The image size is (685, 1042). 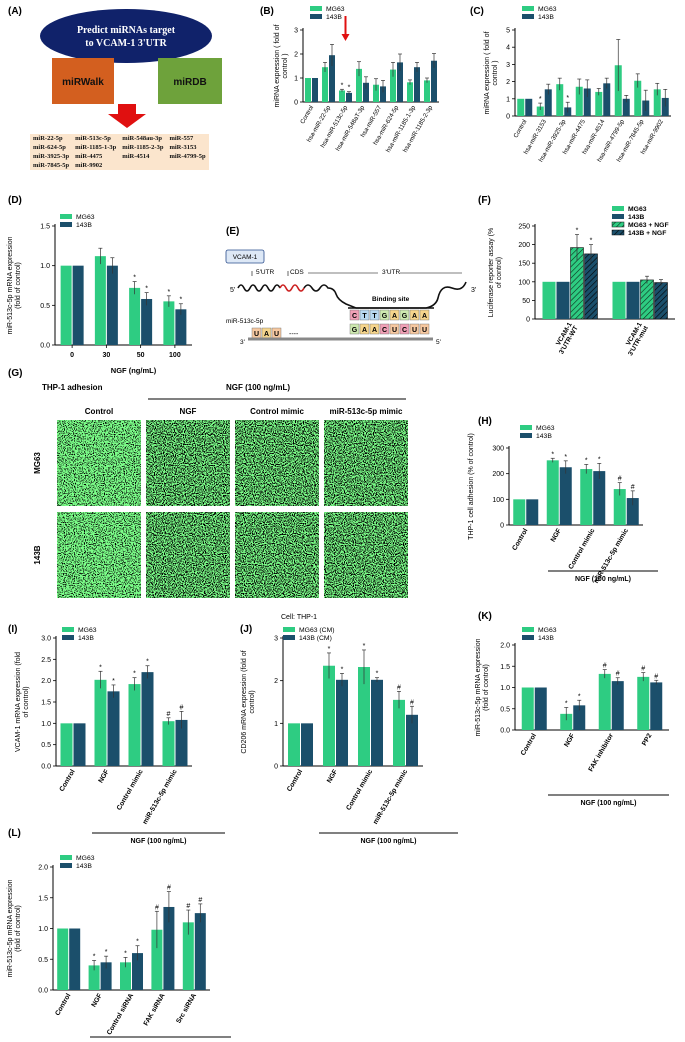 What do you see at coordinates (252, 701) in the screenshot?
I see `y-axis-label-line: control)` at bounding box center [252, 701].